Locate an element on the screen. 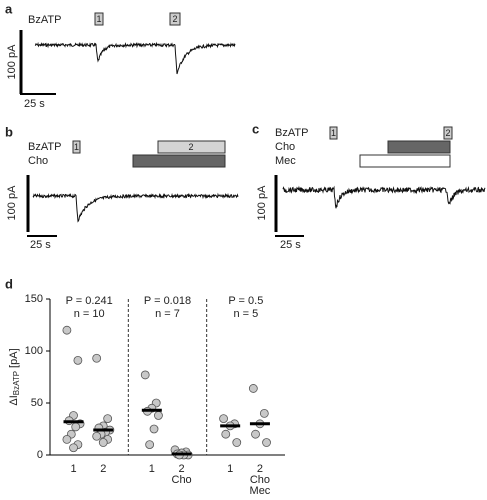 Image resolution: width=487 pixels, height=500 pixels. y-axis-label: ΔIBzATP [pA] is located at coordinates (14, 376).